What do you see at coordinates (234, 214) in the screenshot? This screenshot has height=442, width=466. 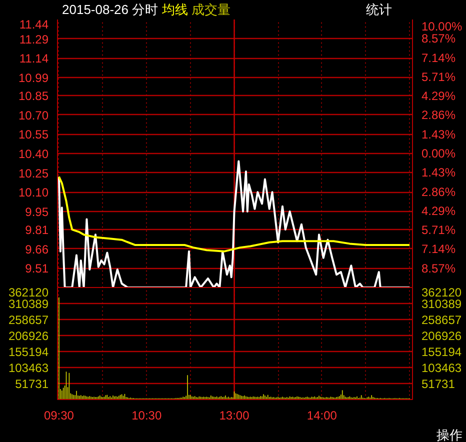 I see `line-series` at bounding box center [234, 214].